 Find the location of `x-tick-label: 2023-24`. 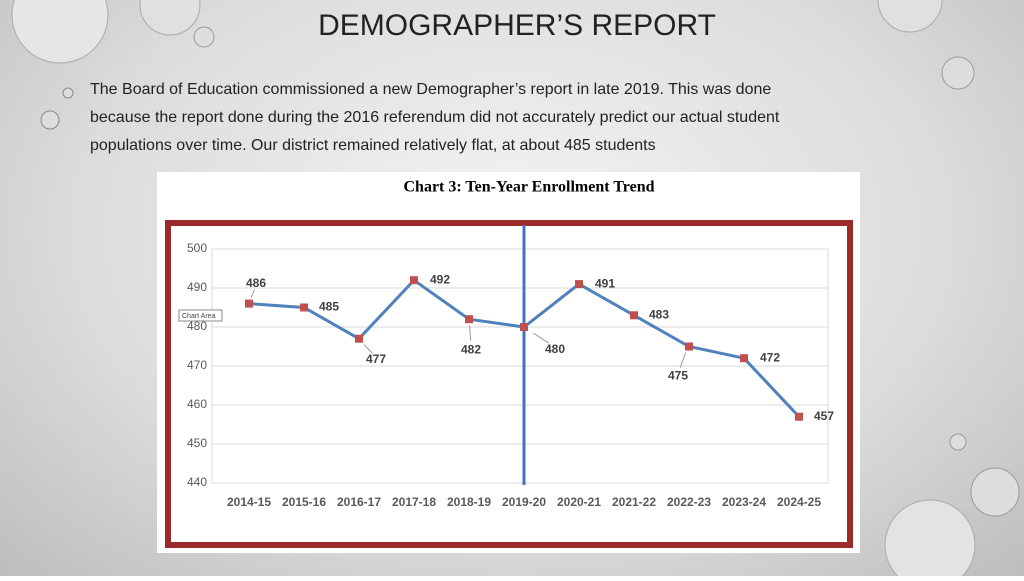

x-tick-label: 2023-24 is located at coordinates (744, 502).